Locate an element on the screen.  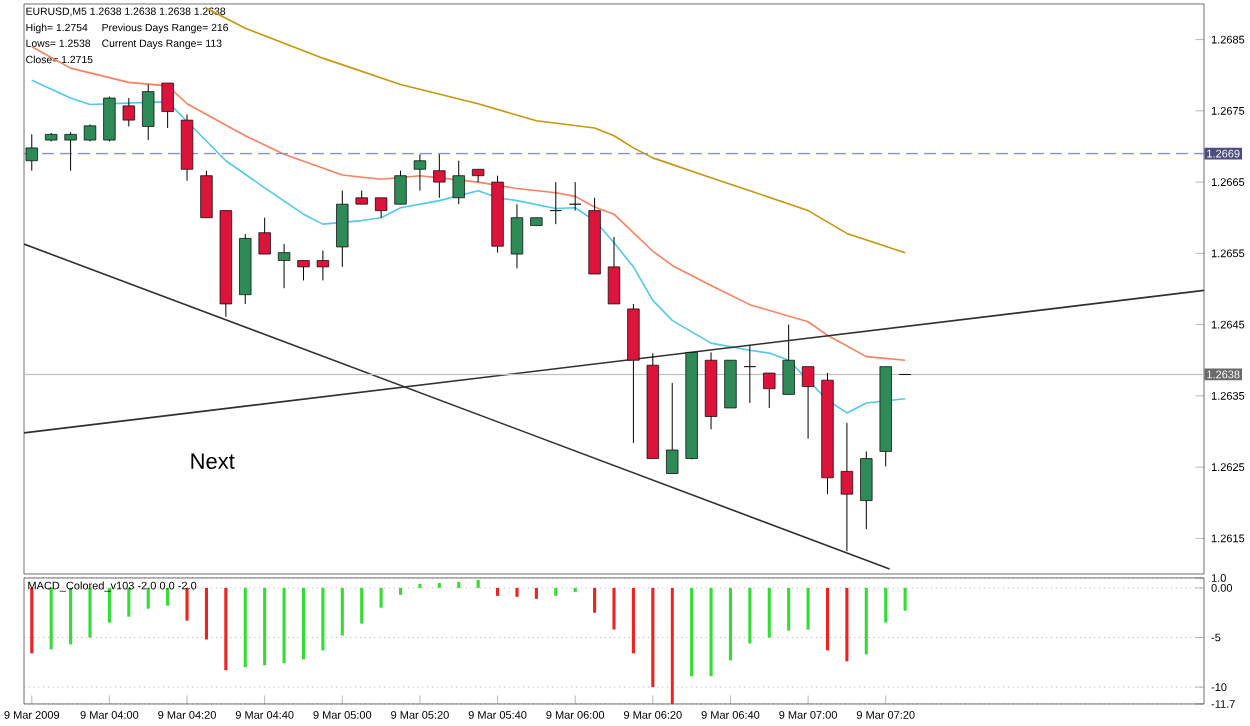
annotation: Next is located at coordinates (213, 461).